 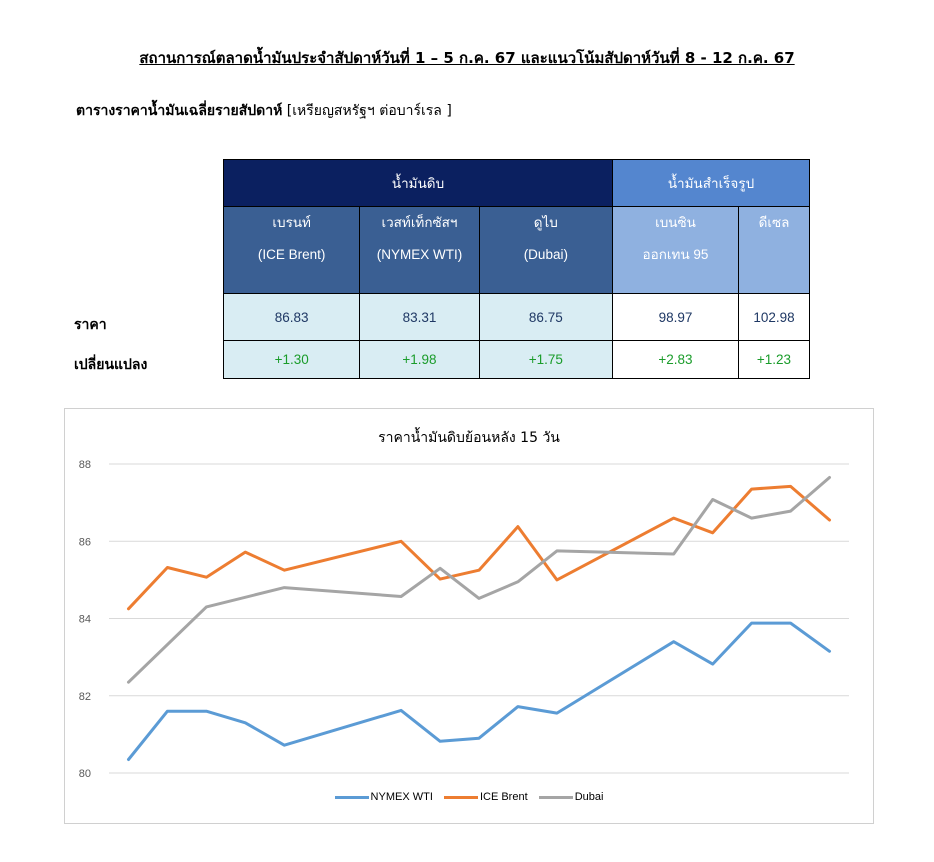 I want to click on legend-item-dubai: Dubai, so click(x=571, y=797).